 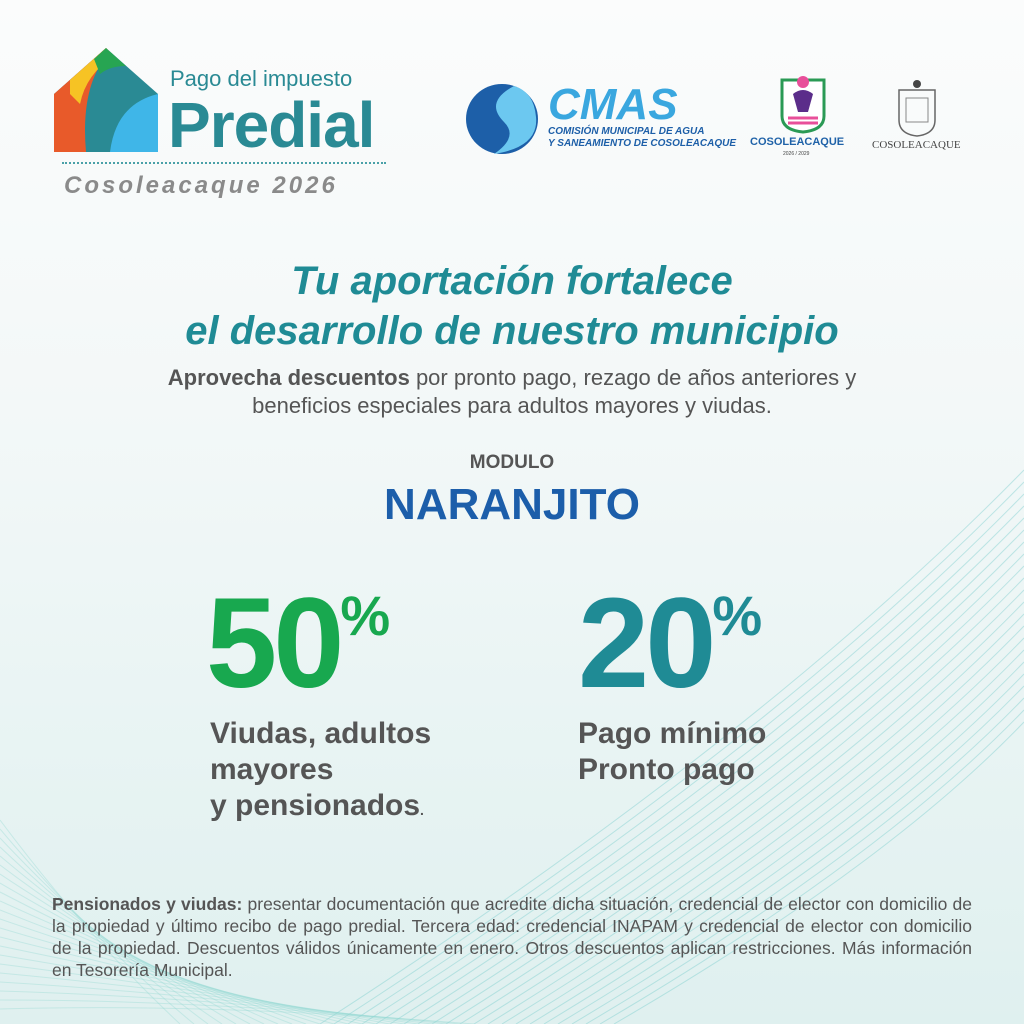 I want to click on brand-subtitle: Pago del impuesto, so click(x=261, y=78).